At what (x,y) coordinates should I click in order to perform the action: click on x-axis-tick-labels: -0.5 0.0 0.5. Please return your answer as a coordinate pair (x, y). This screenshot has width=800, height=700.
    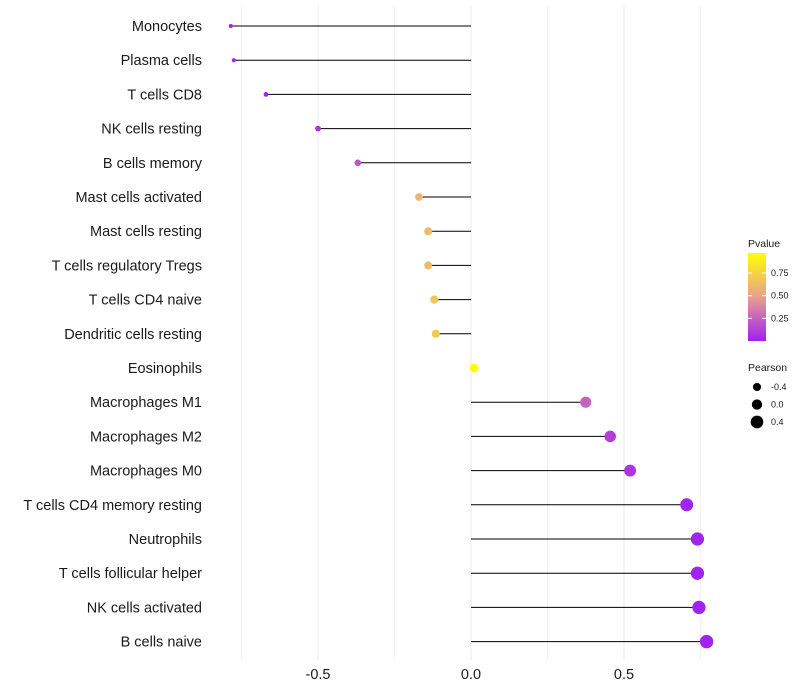
    Looking at the image, I should click on (470, 675).